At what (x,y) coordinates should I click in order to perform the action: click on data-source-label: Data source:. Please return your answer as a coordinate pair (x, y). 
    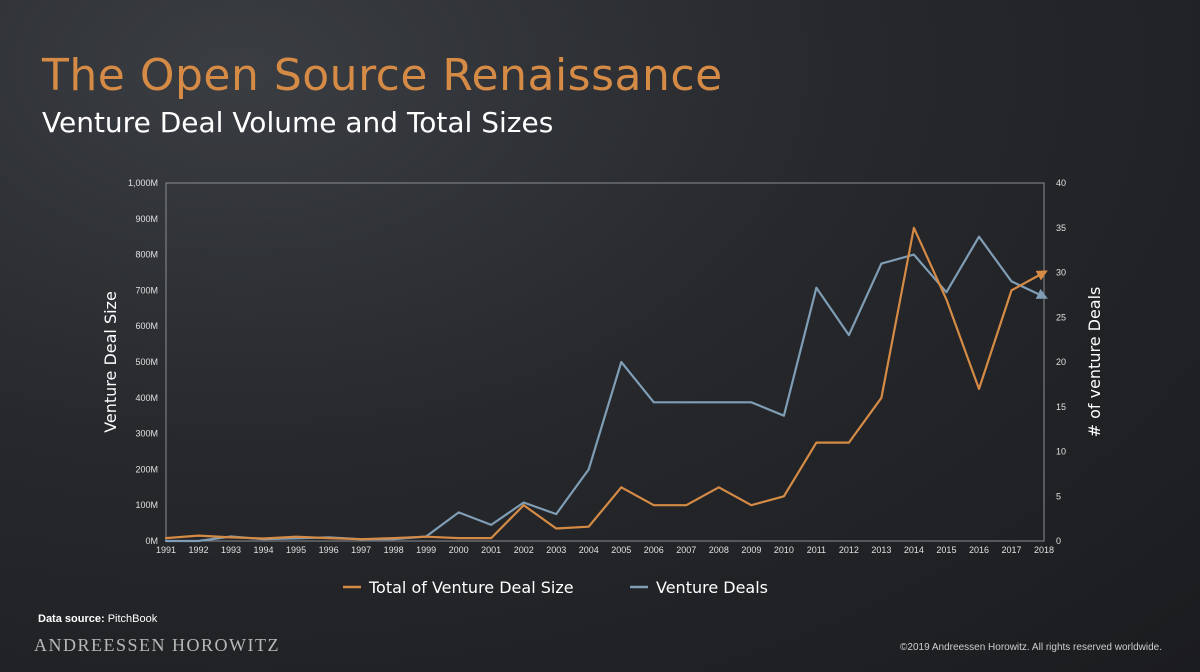
    Looking at the image, I should click on (71, 619).